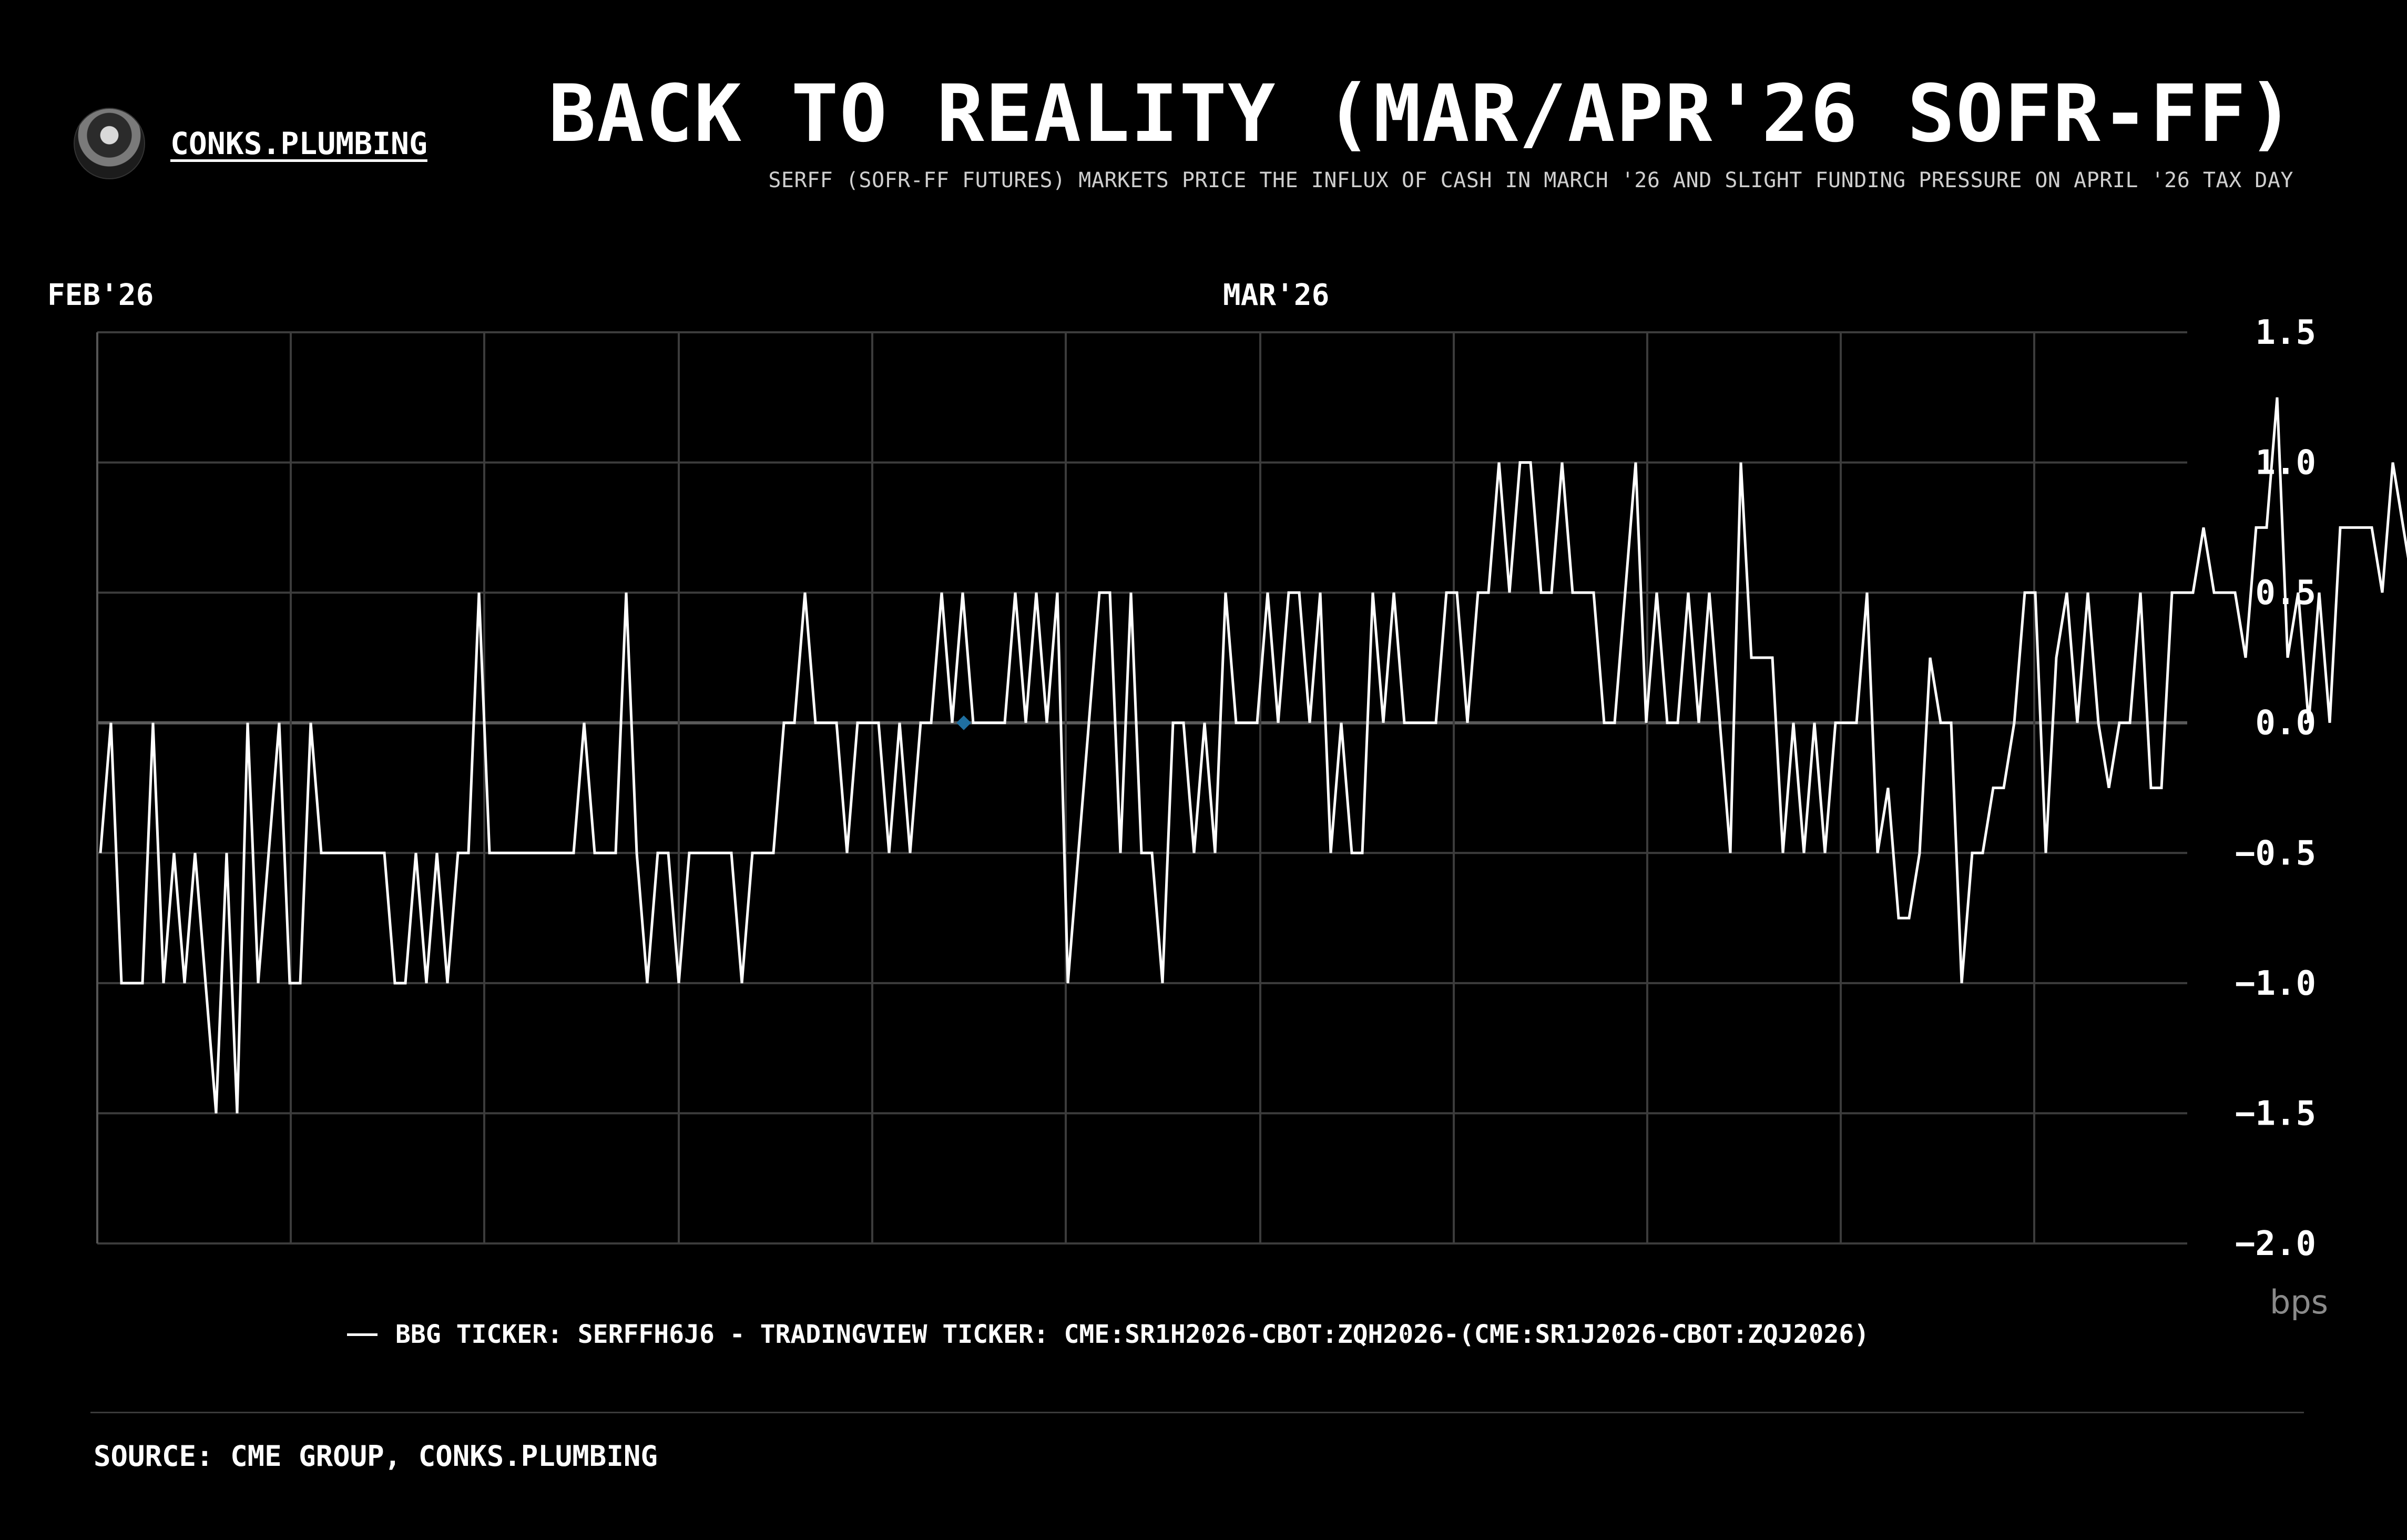  I want to click on crosshair-marker, so click(963, 722).